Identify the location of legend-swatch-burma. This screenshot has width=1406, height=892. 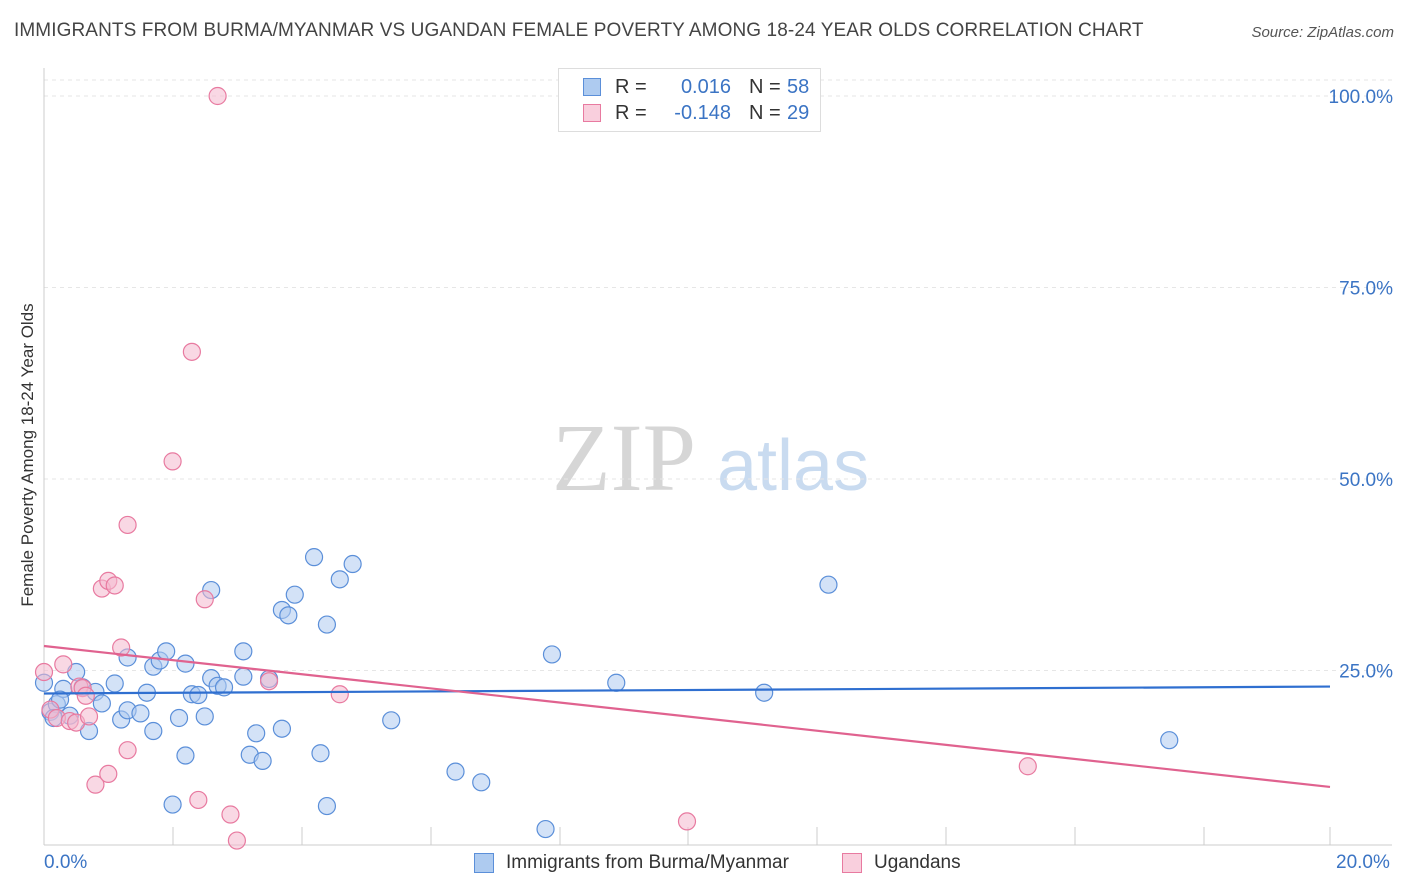
(592, 87).